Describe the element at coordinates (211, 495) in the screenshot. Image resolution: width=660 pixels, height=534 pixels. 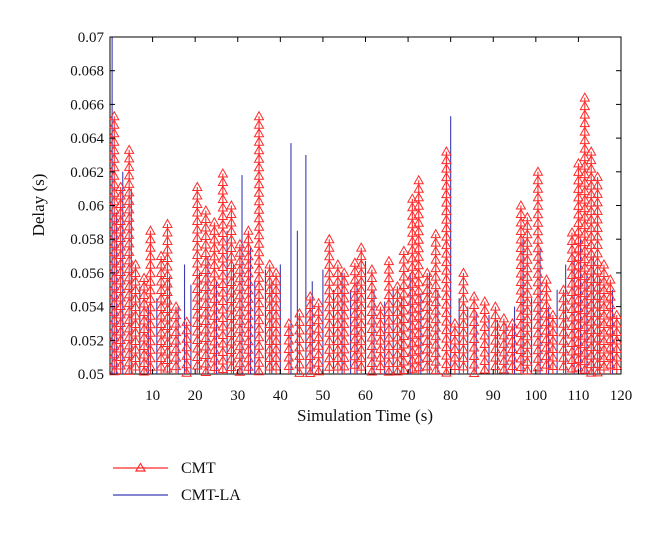
I see `legend-label-cmt-la: CMT-LA` at that location.